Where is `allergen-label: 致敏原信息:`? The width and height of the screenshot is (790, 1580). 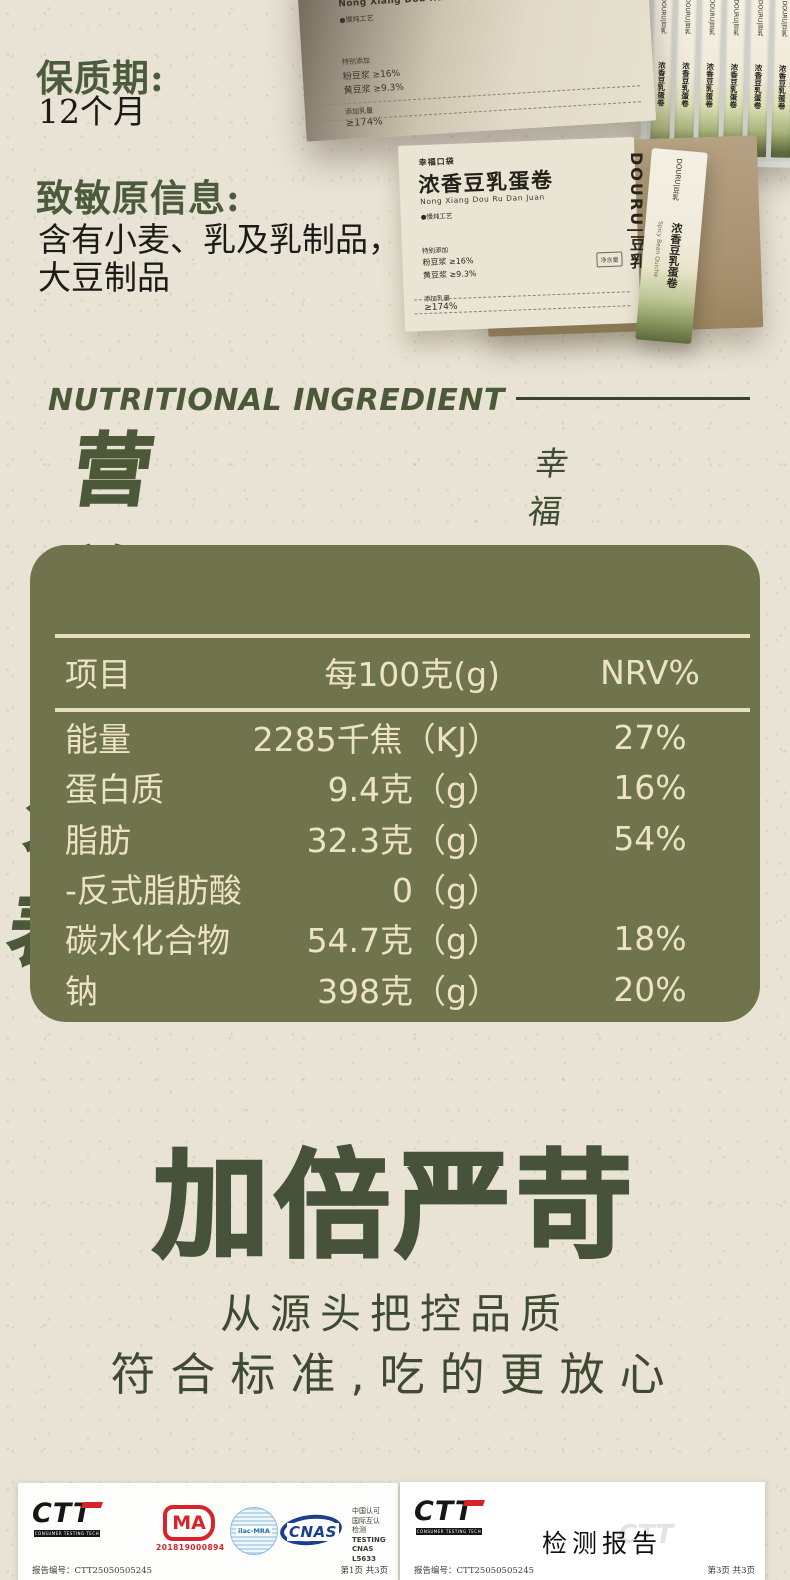 allergen-label: 致敏原信息: is located at coordinates (138, 198).